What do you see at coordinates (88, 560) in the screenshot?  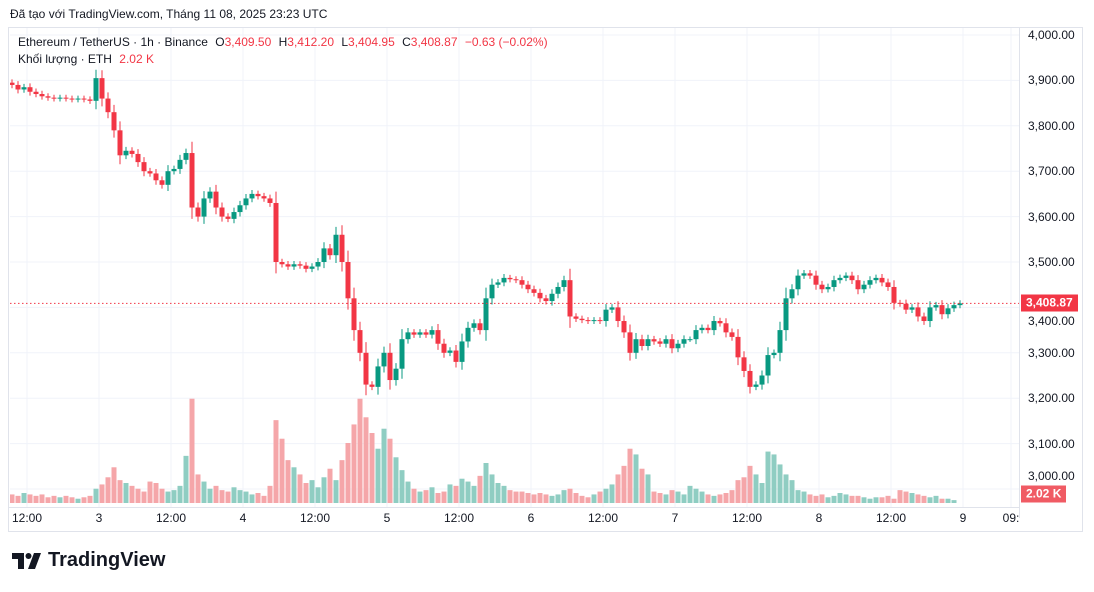 I see `tradingview-logo: TradingView` at bounding box center [88, 560].